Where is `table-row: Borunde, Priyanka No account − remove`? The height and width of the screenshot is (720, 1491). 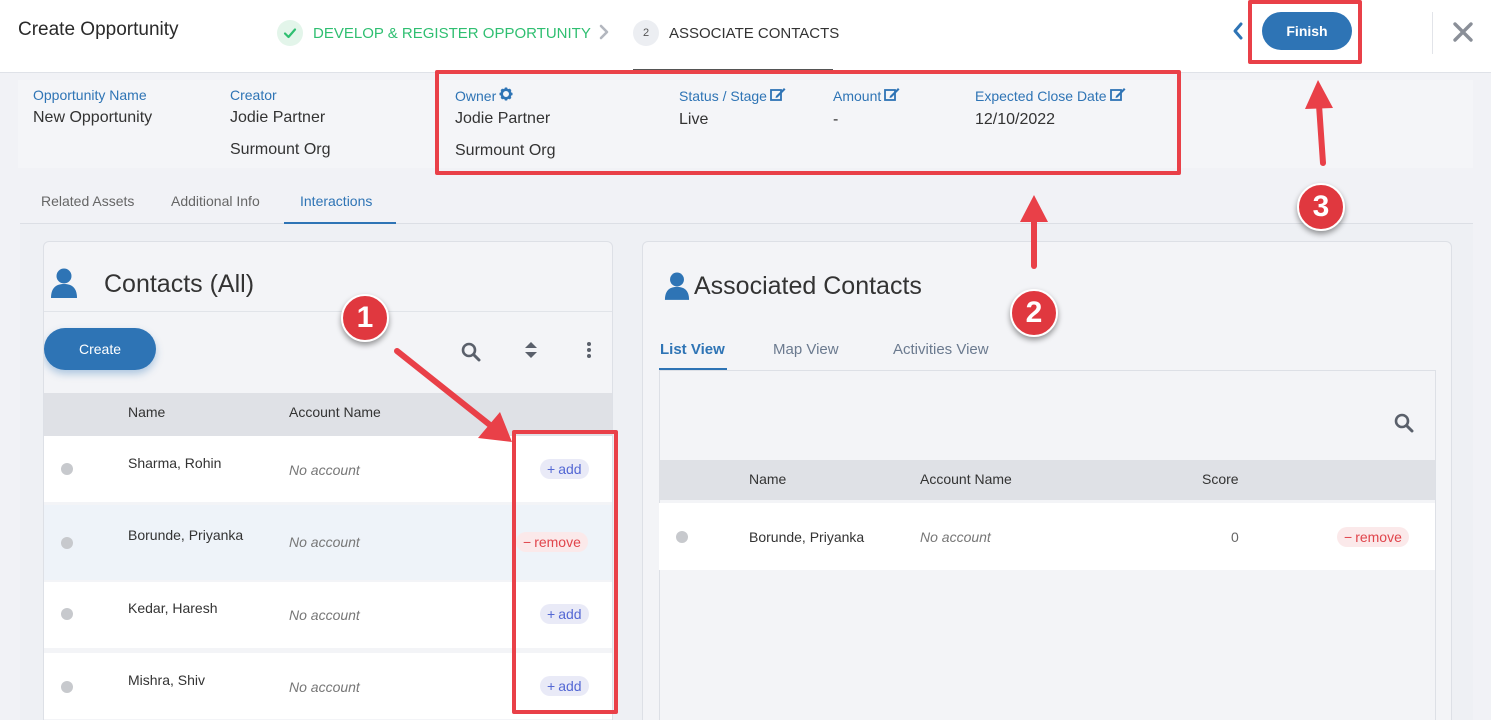 table-row: Borunde, Priyanka No account − remove is located at coordinates (328, 542).